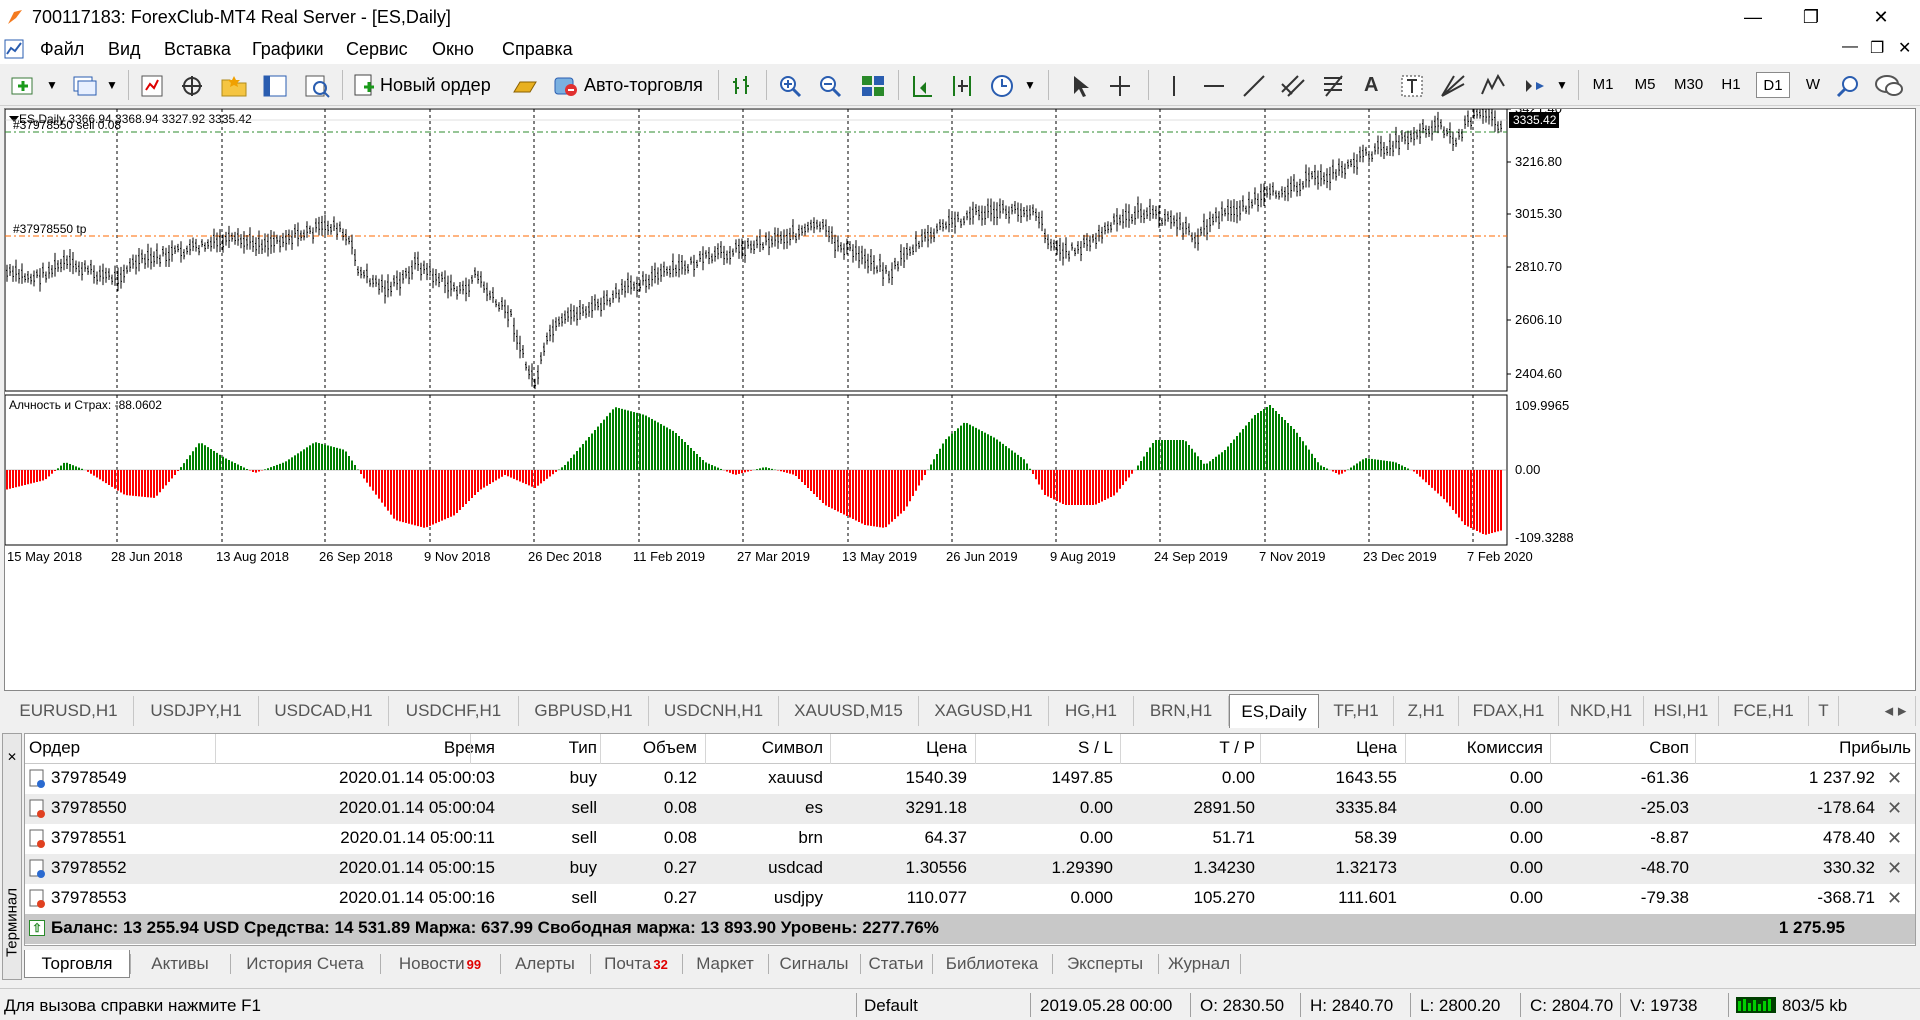 This screenshot has height=1020, width=1920. I want to click on arrows-icon, so click(1535, 86).